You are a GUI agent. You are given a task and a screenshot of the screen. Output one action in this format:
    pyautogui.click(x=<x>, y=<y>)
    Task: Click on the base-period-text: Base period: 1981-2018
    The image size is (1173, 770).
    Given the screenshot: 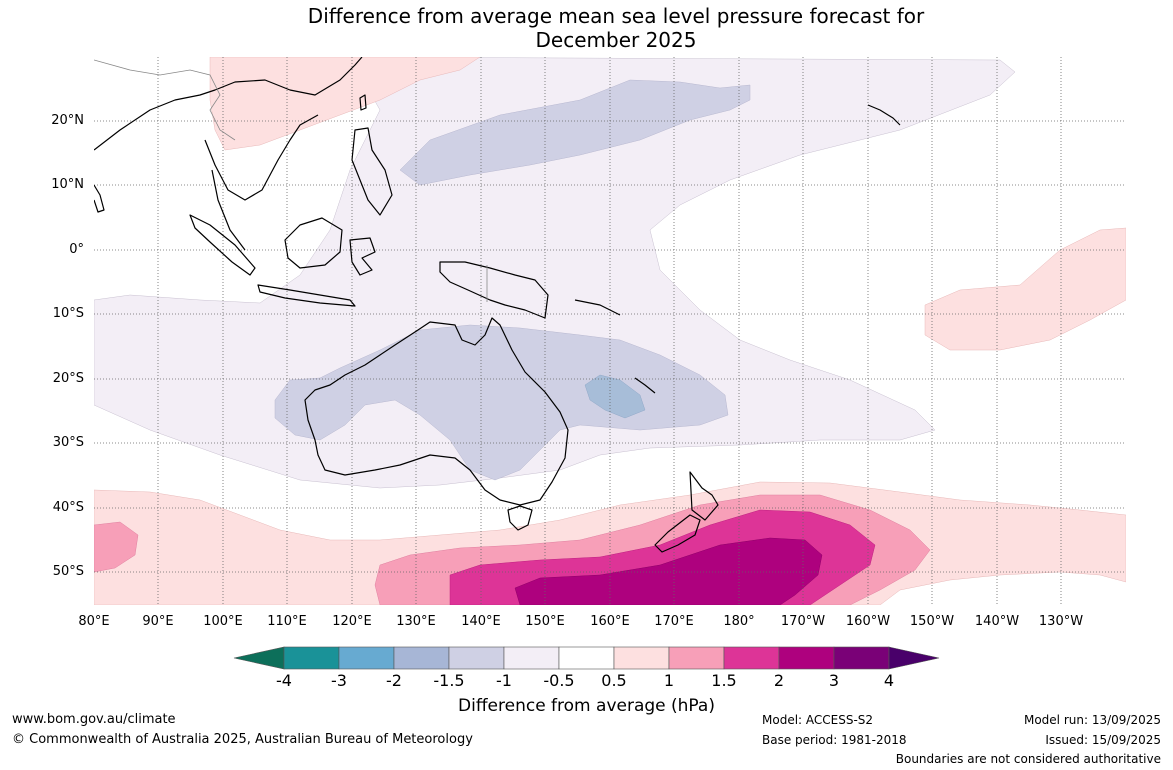 What is the action you would take?
    pyautogui.click(x=834, y=740)
    